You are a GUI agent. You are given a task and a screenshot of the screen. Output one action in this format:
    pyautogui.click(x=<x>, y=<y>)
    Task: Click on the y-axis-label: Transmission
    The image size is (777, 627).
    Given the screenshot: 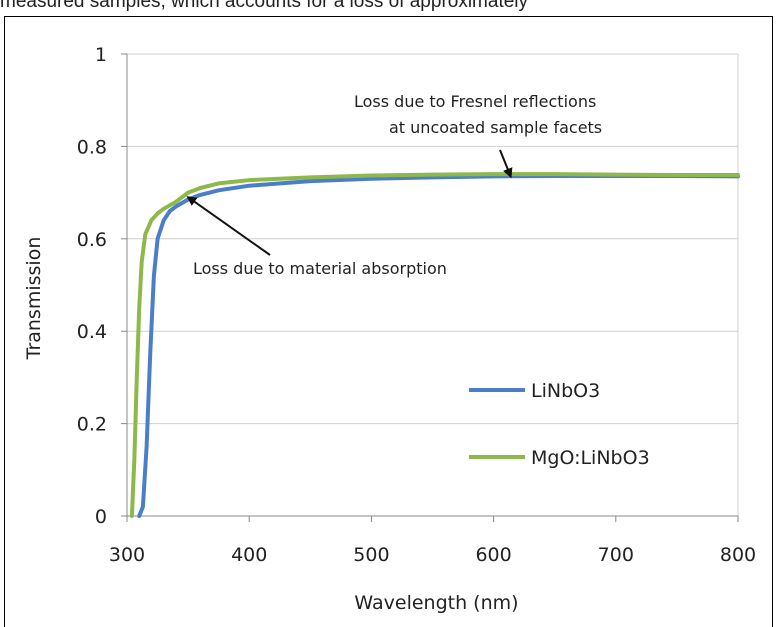 What is the action you would take?
    pyautogui.click(x=34, y=299)
    